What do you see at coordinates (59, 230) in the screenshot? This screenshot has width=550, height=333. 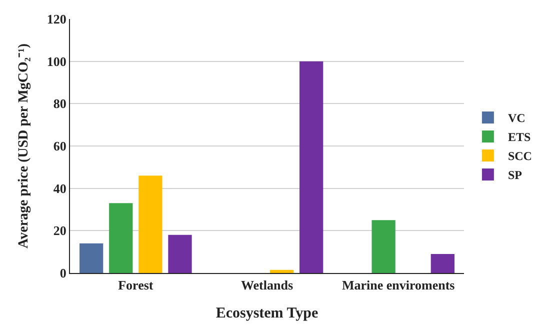 I see `y-tick-label: 20` at bounding box center [59, 230].